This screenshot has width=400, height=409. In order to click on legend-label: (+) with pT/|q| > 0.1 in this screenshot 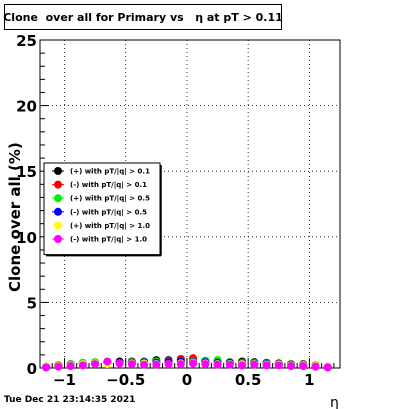, I will do `click(110, 172)`.